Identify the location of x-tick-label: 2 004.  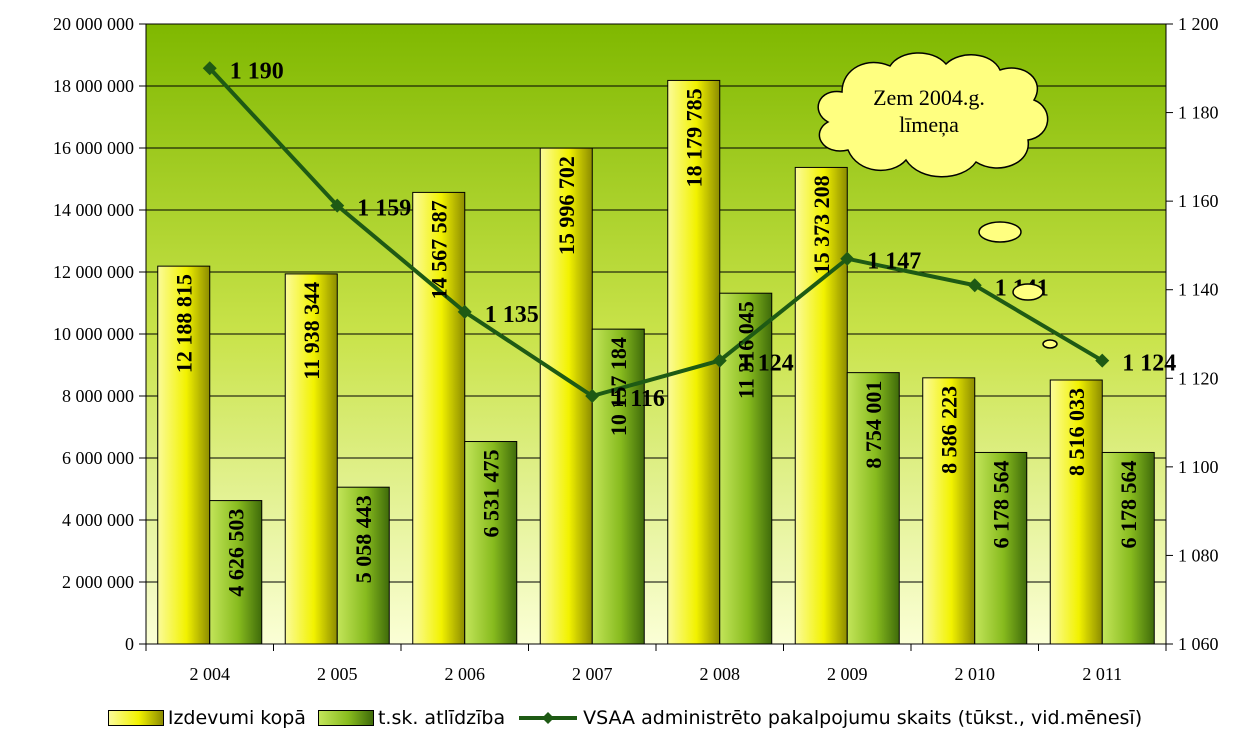
(210, 674).